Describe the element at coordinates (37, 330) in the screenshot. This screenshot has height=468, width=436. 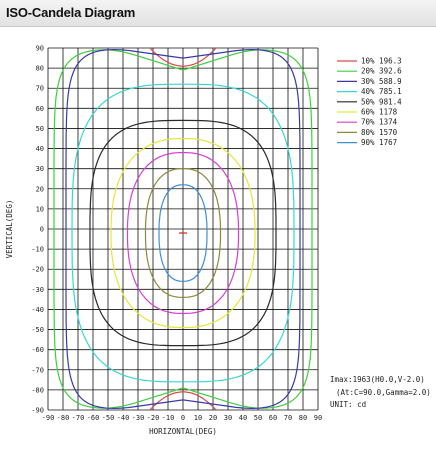
I see `y-tick-label: -50` at that location.